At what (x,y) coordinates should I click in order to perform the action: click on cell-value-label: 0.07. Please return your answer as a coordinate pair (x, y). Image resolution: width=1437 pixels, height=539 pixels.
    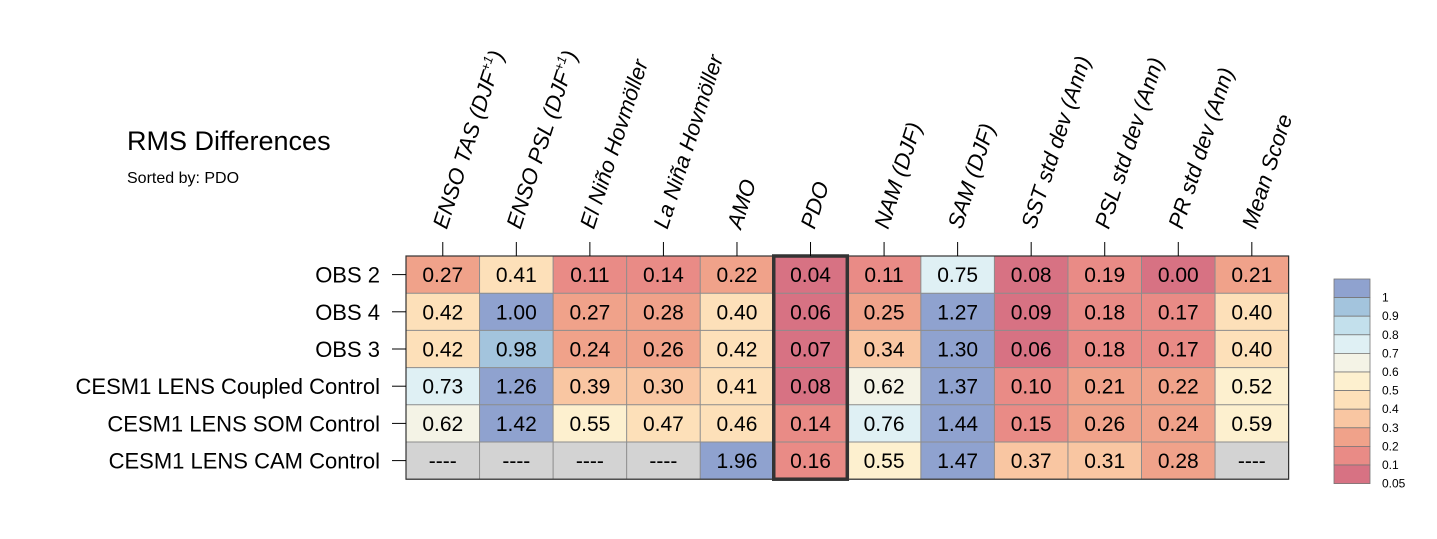
    Looking at the image, I should click on (810, 350).